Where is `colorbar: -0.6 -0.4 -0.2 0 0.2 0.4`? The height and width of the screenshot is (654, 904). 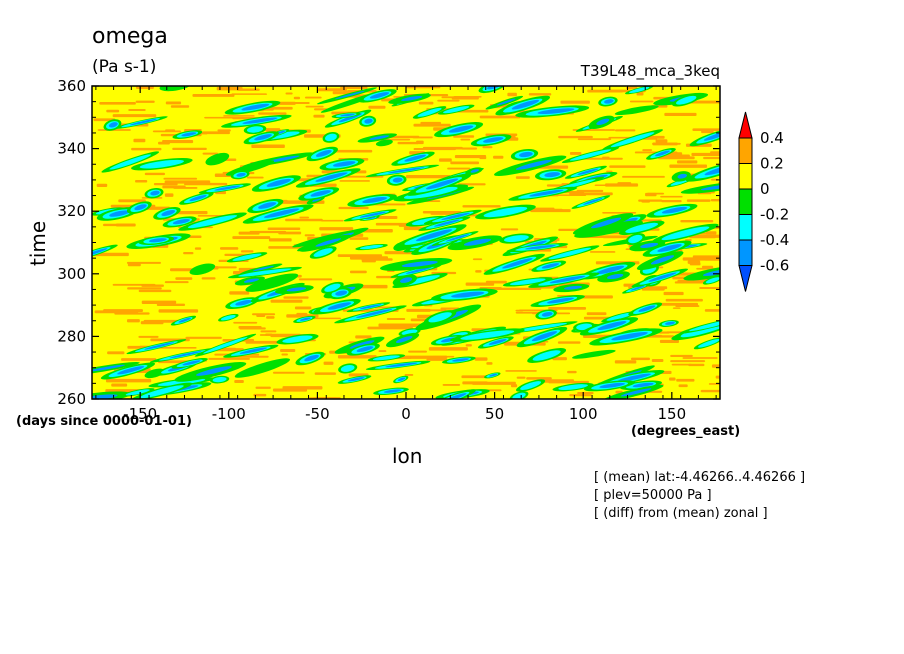
colorbar: -0.6 -0.4 -0.2 0 0.2 0.4 is located at coordinates (763, 201).